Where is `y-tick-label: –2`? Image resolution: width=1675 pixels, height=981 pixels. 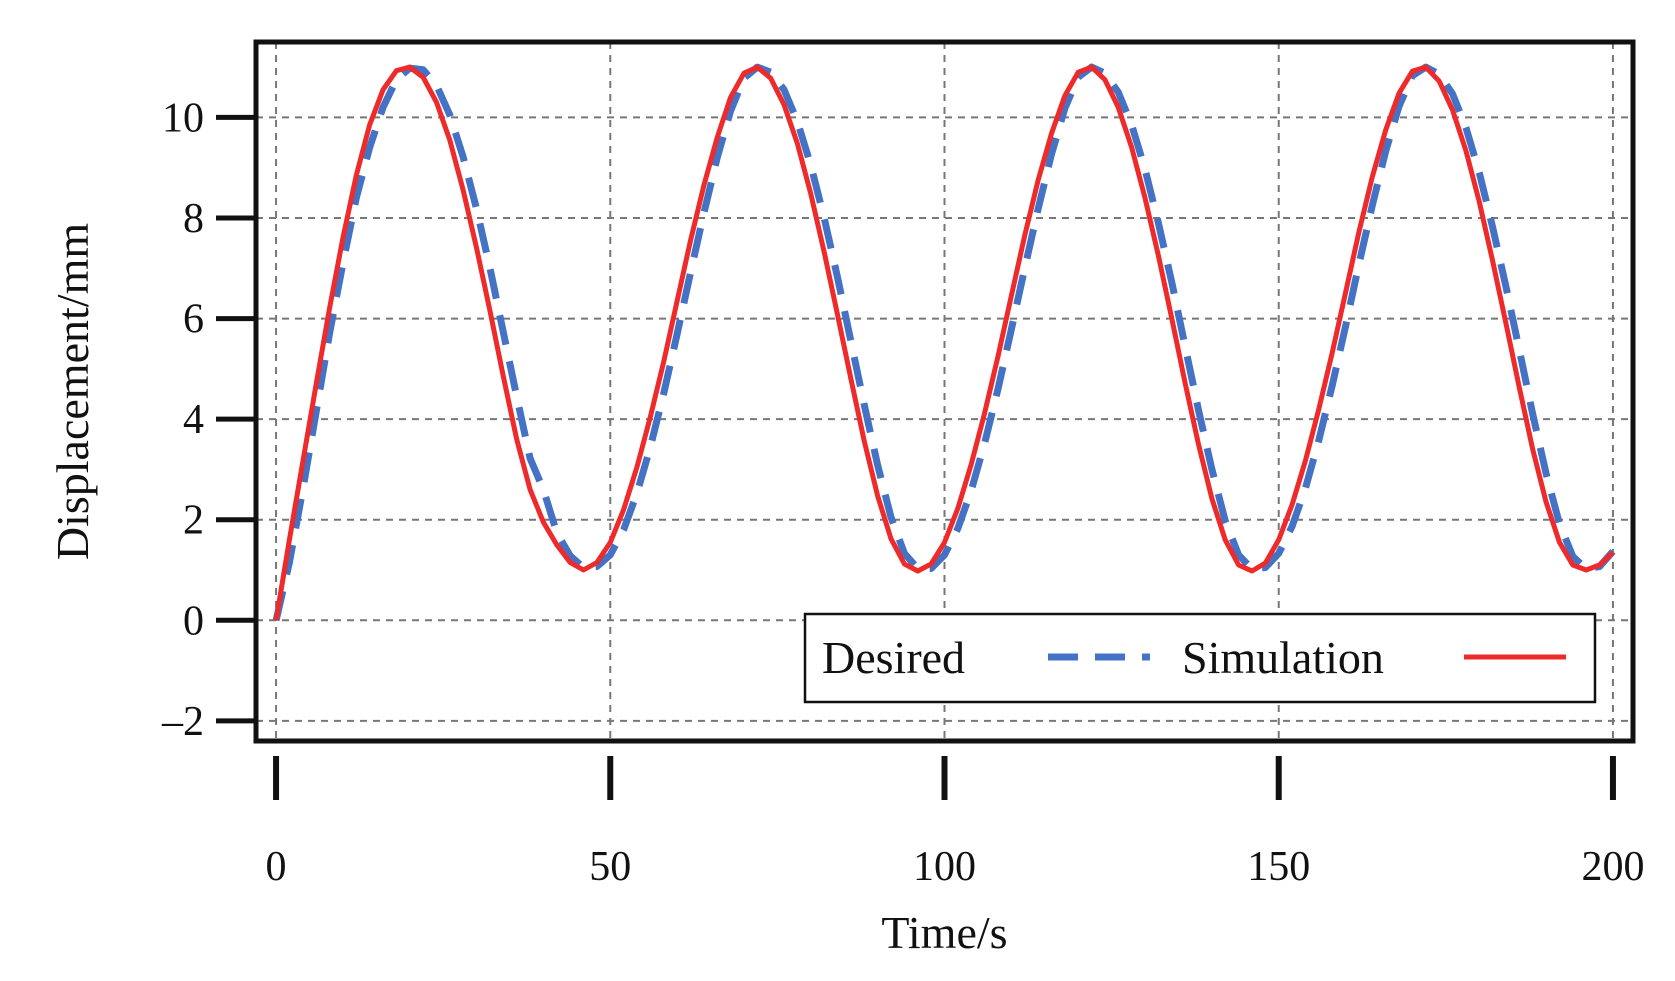 y-tick-label: –2 is located at coordinates (182, 722).